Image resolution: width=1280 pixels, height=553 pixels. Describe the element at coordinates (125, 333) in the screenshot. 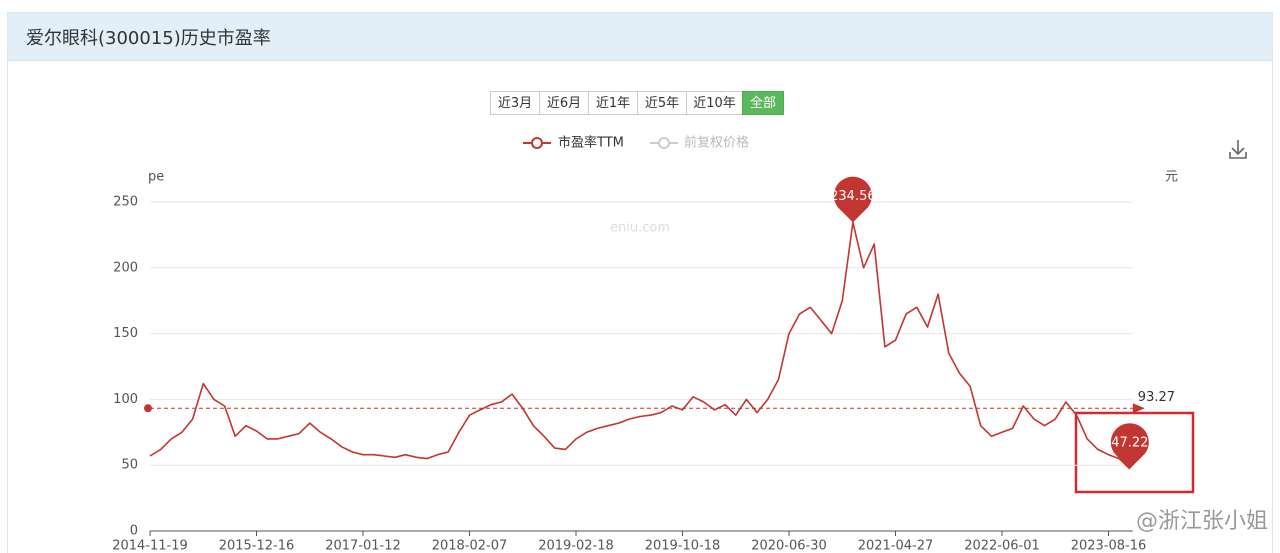

I see `y-tick-label: 150` at that location.